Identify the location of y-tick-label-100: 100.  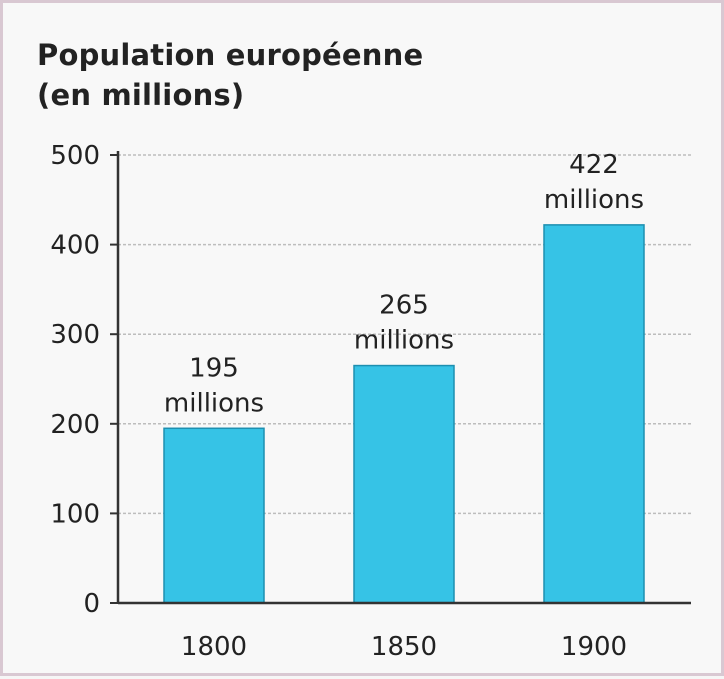
(75, 514).